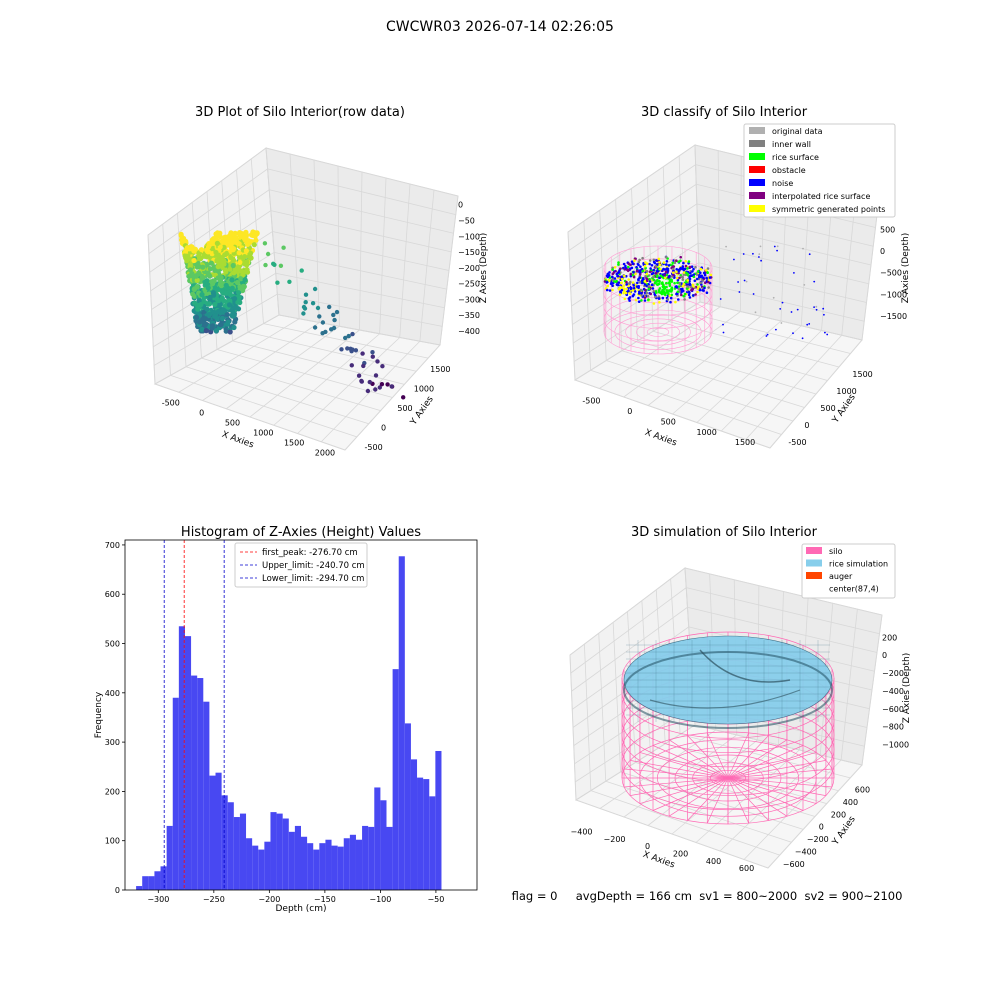 Image resolution: width=1000 pixels, height=1000 pixels. I want to click on x-tick-label: −150, so click(325, 899).